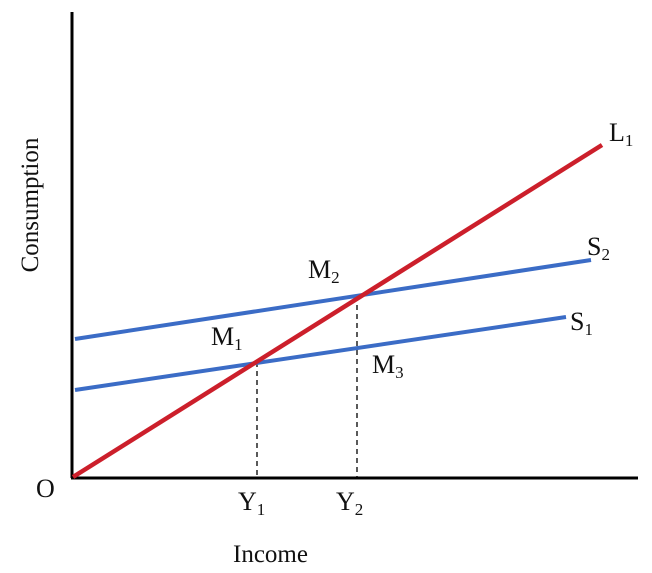 This screenshot has height=573, width=652. I want to click on origin-label: O, so click(45, 488).